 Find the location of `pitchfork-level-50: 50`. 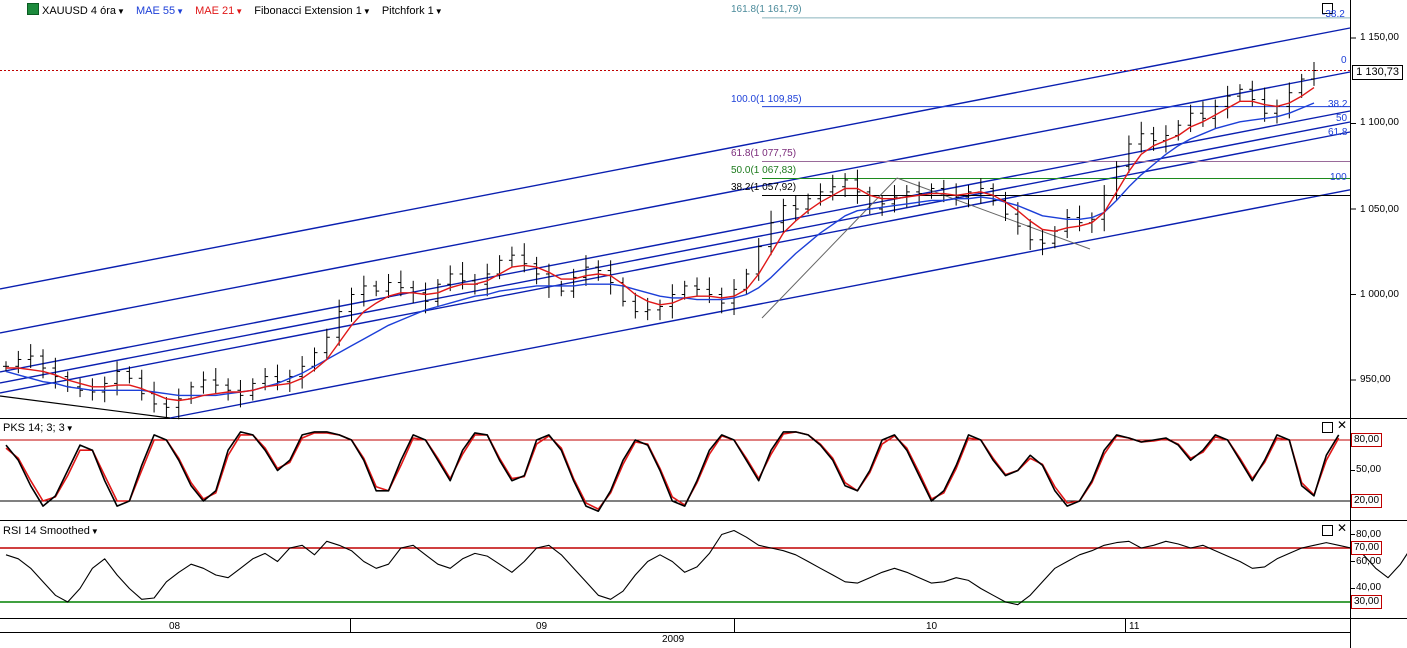

pitchfork-level-50: 50 is located at coordinates (1342, 118).